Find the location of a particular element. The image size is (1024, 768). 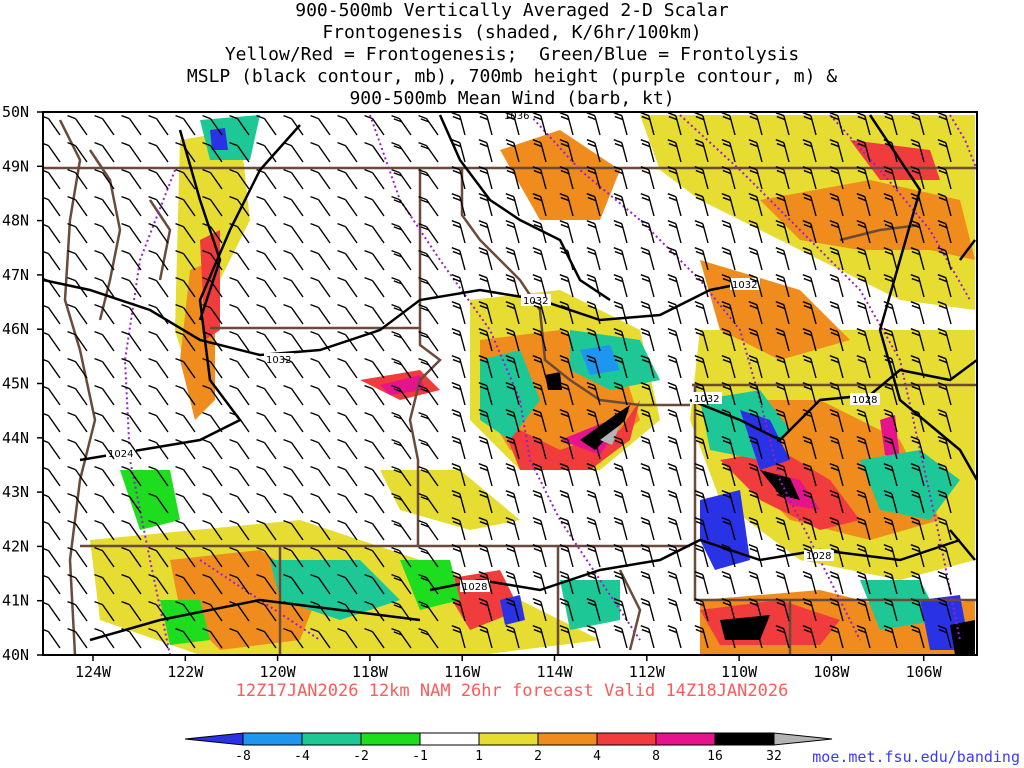

colorbar-arrow-right is located at coordinates (803, 739).